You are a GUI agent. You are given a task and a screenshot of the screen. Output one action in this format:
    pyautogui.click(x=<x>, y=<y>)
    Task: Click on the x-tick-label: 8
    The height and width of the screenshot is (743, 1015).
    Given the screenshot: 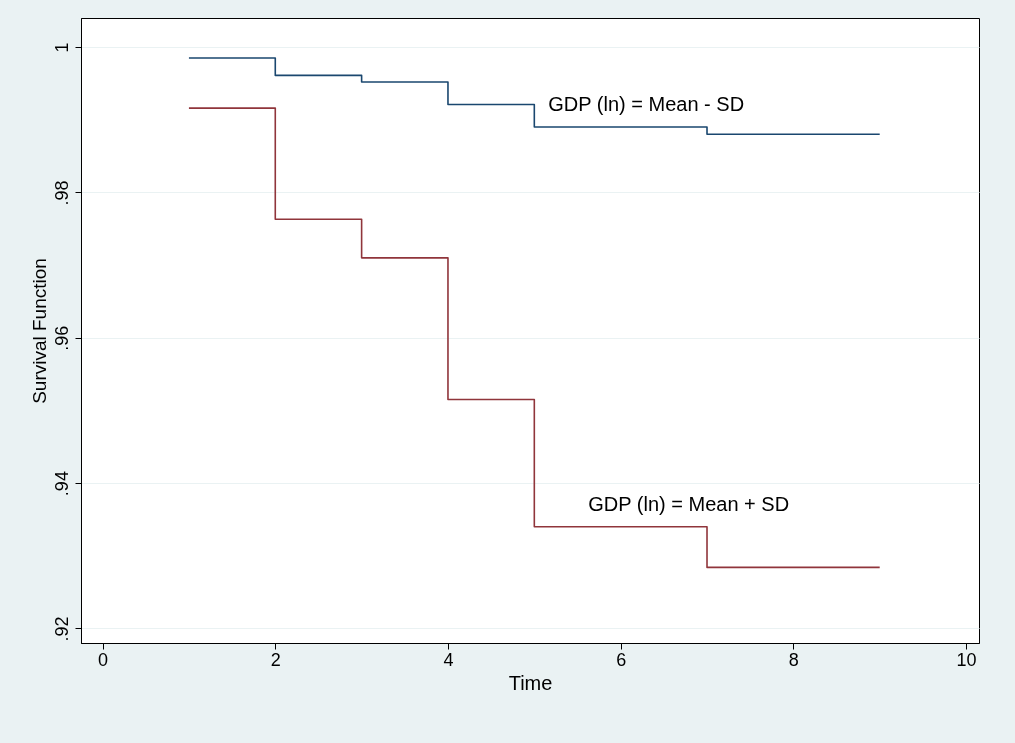 What is the action you would take?
    pyautogui.click(x=793, y=659)
    